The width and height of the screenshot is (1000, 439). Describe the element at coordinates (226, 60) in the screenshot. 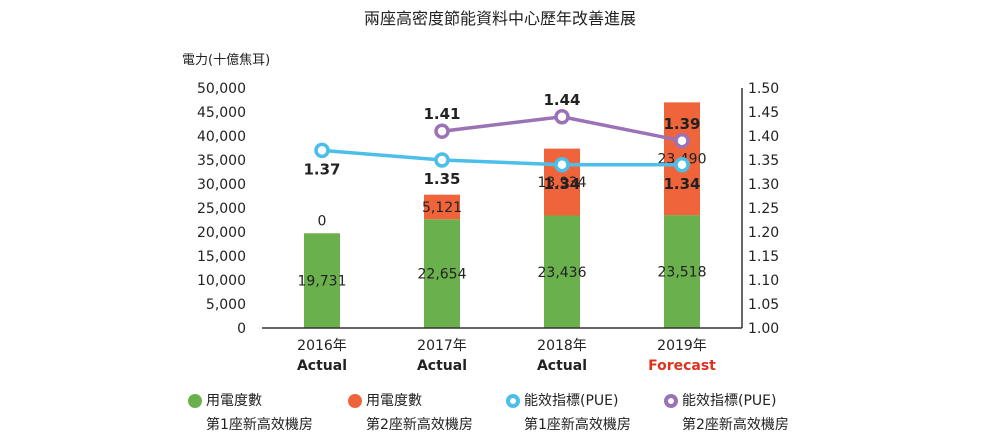

I see `y-axis-label: 電力(十億焦耳)` at that location.